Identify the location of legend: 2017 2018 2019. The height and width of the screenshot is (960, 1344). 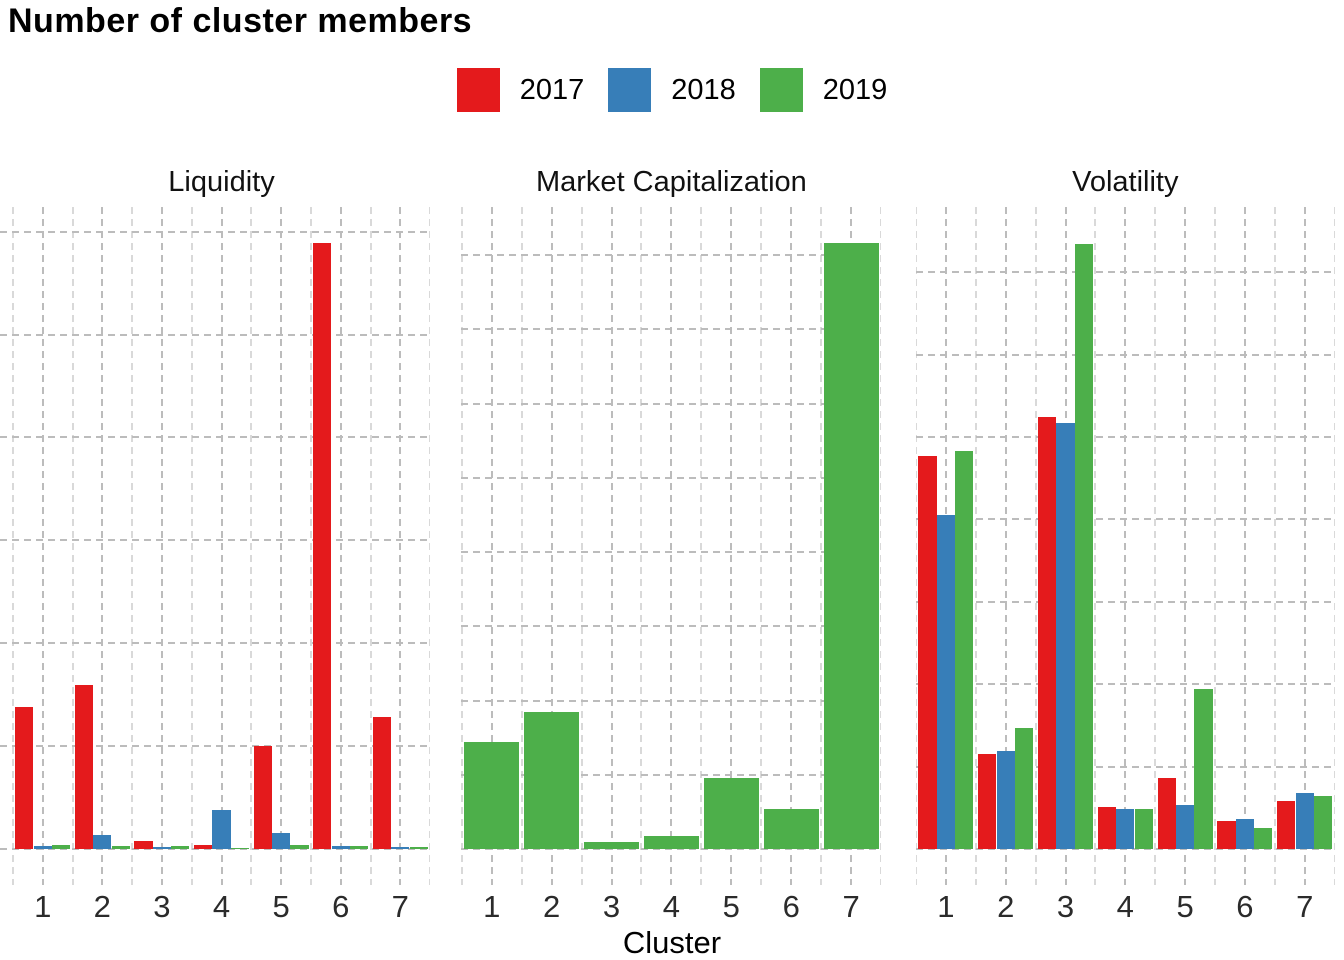
(672, 90).